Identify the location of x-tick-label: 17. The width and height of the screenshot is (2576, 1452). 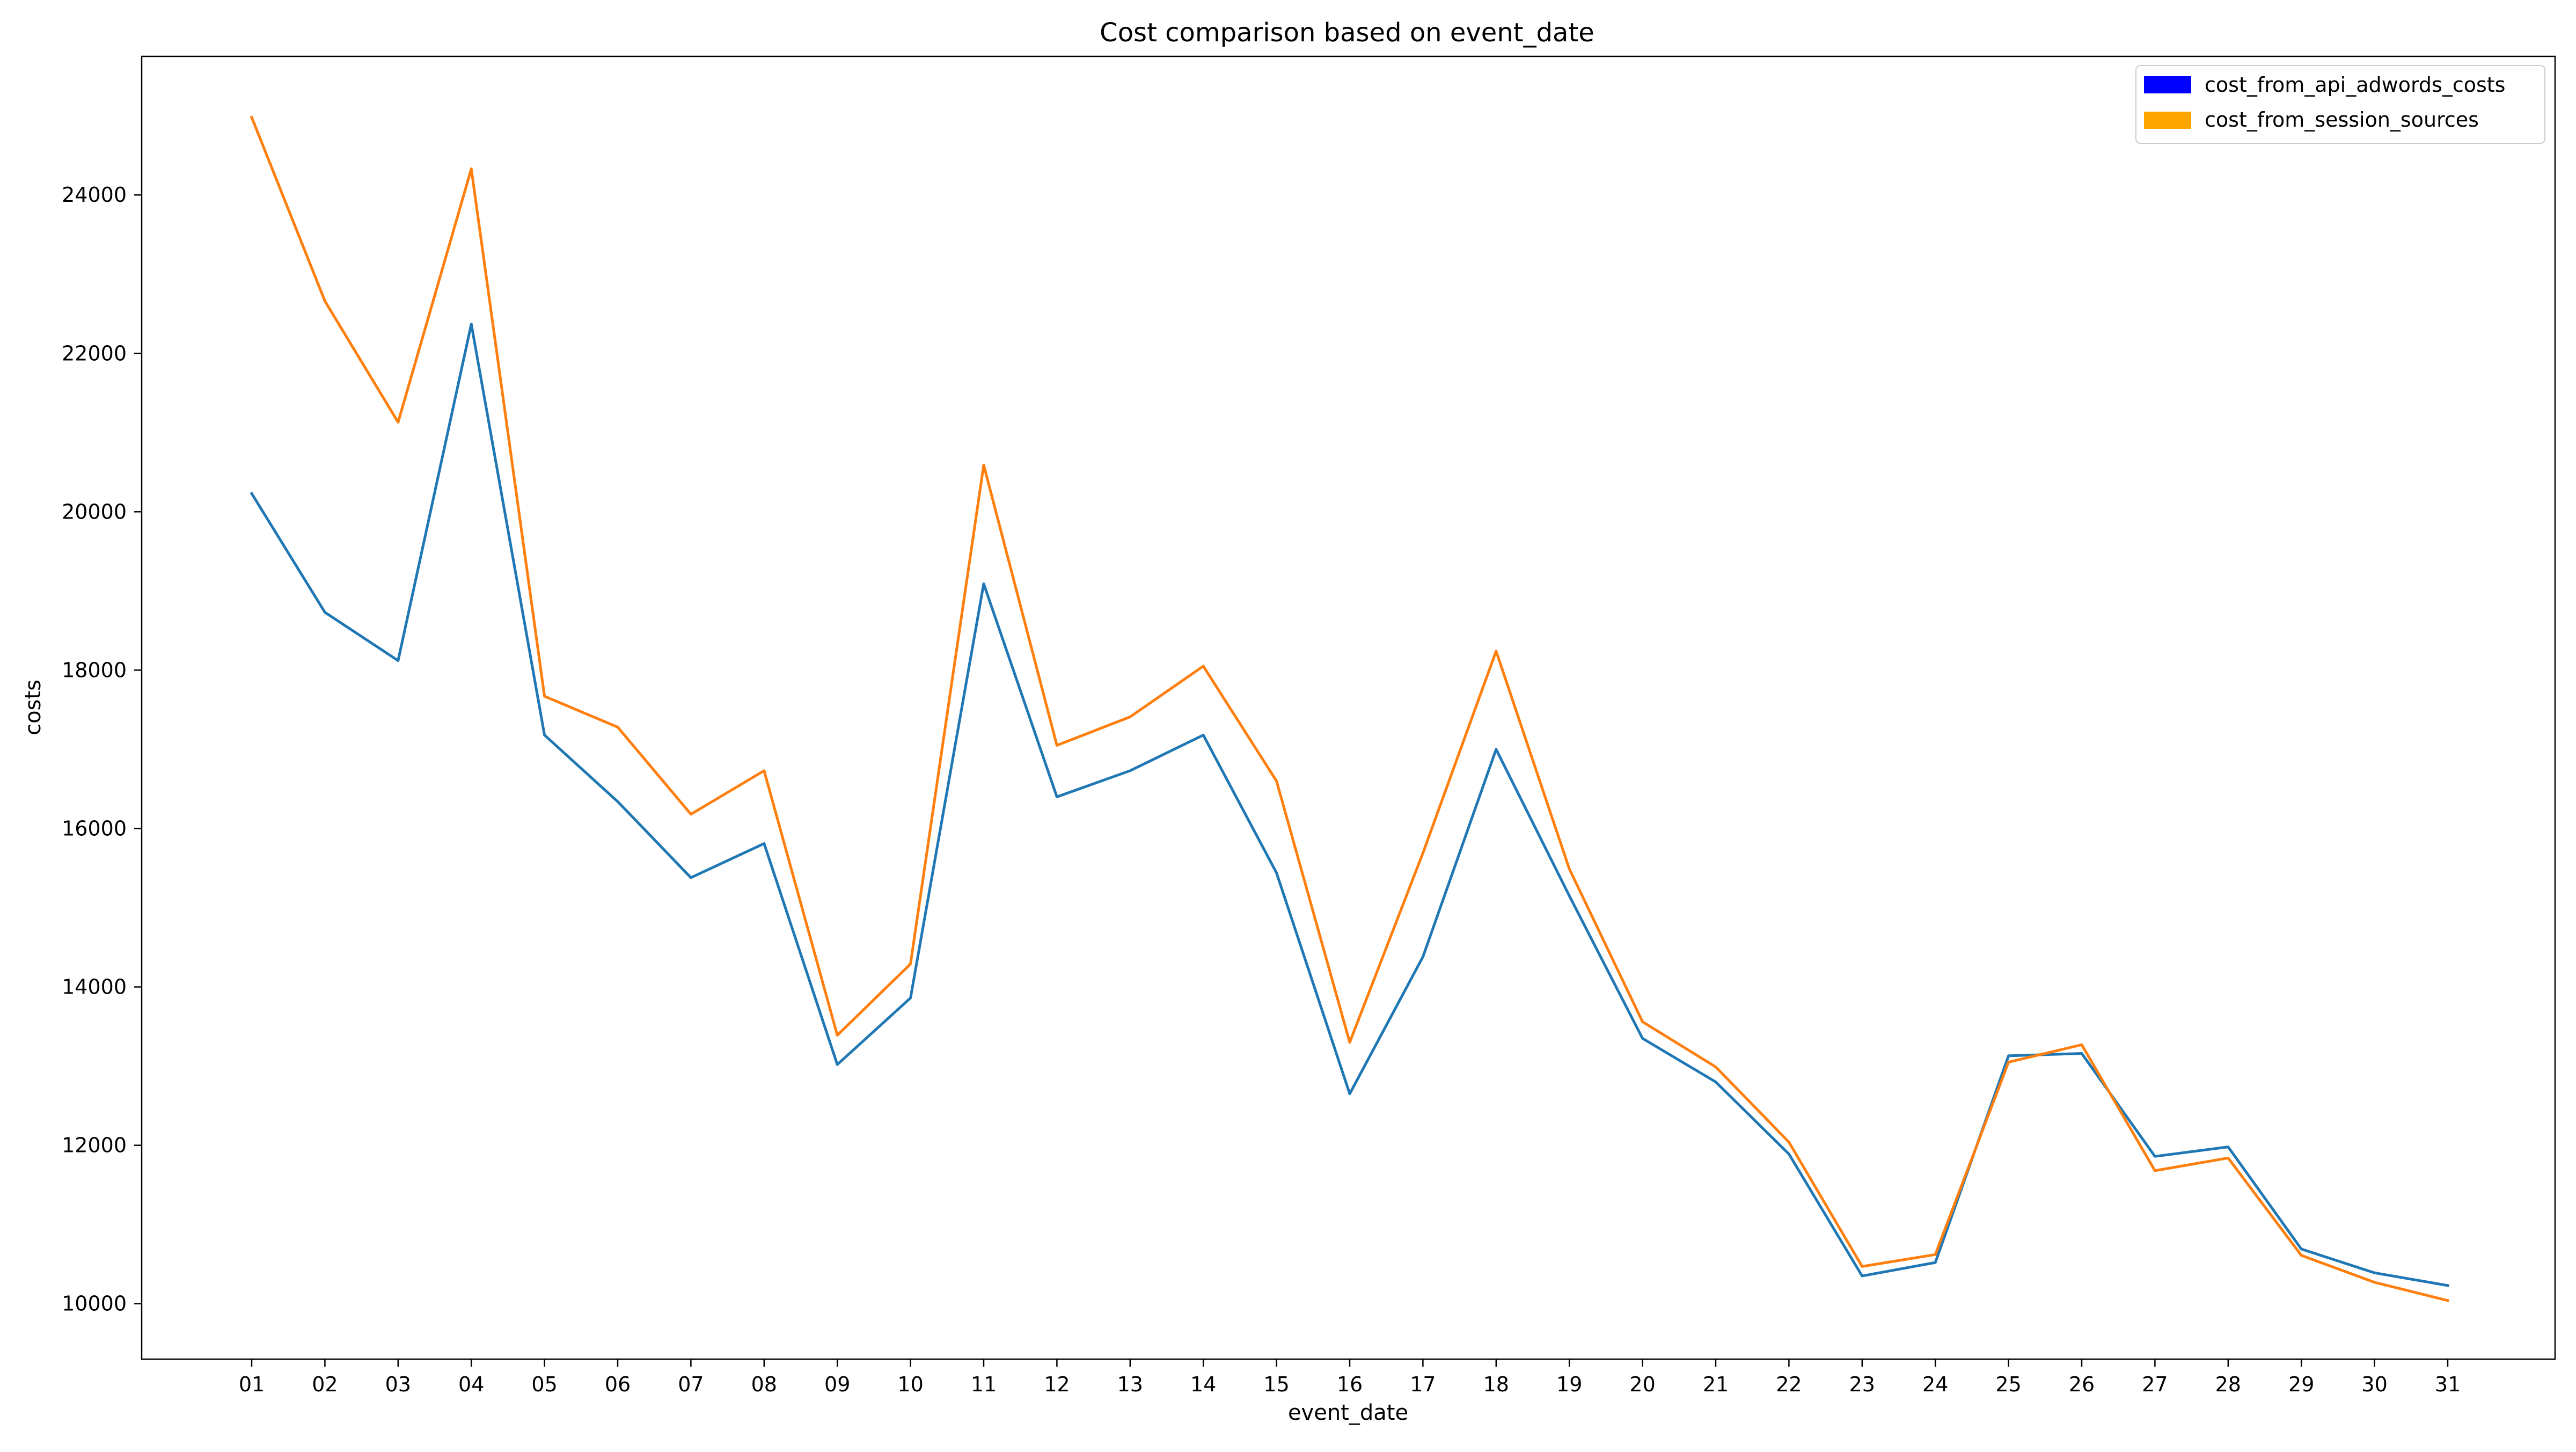
(1423, 1384).